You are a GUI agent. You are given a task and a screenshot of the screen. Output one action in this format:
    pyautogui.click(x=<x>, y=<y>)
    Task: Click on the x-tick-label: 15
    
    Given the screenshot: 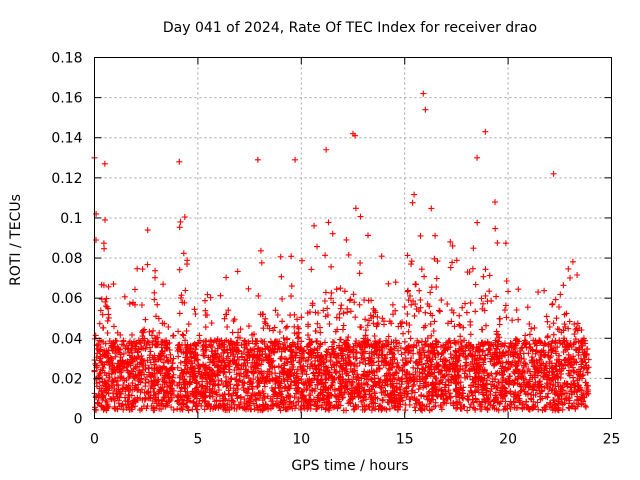 What is the action you would take?
    pyautogui.click(x=405, y=440)
    